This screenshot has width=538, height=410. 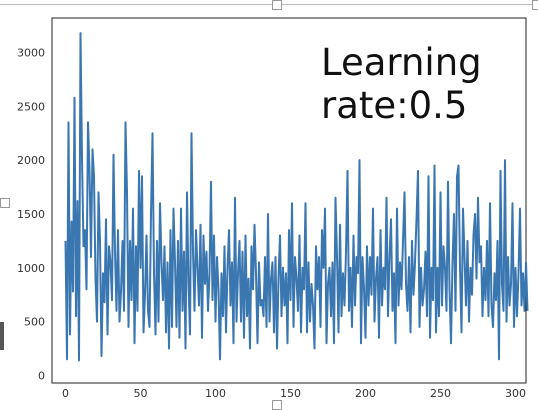 I want to click on annotation-line-1: Learning, so click(x=401, y=62).